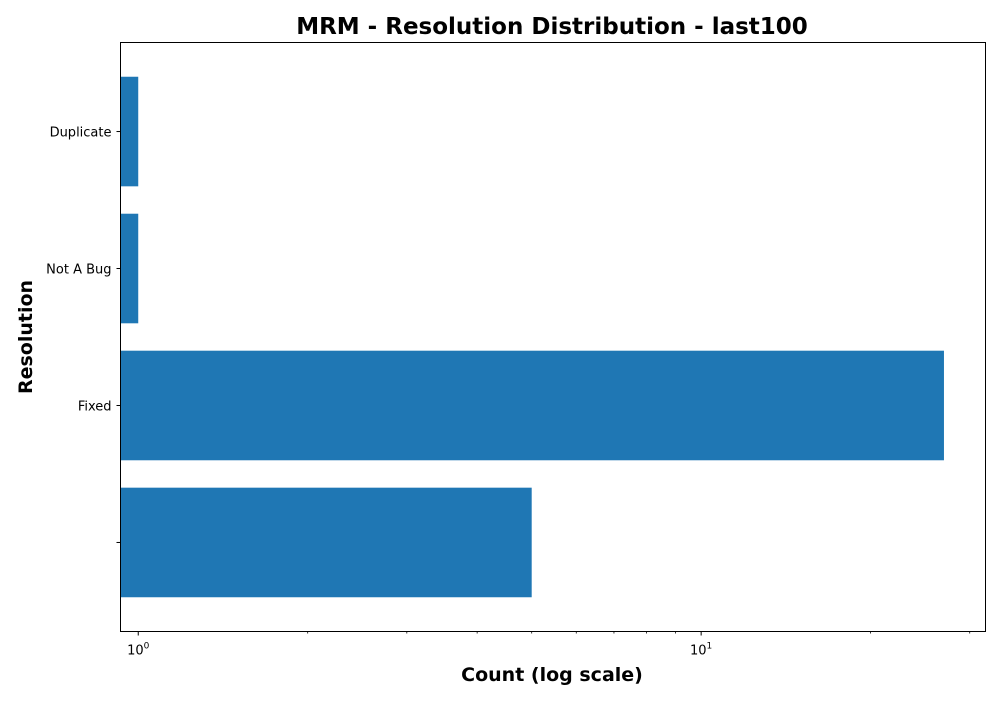 The image size is (1000, 704). I want to click on x-axis-label: Count (log scale), so click(552, 675).